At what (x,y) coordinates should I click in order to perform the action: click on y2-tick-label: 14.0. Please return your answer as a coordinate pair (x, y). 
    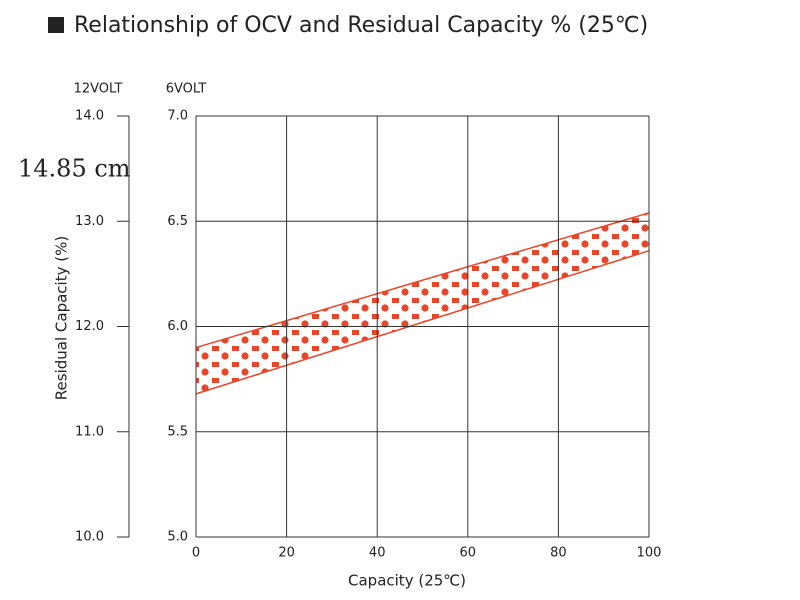
    Looking at the image, I should click on (89, 116).